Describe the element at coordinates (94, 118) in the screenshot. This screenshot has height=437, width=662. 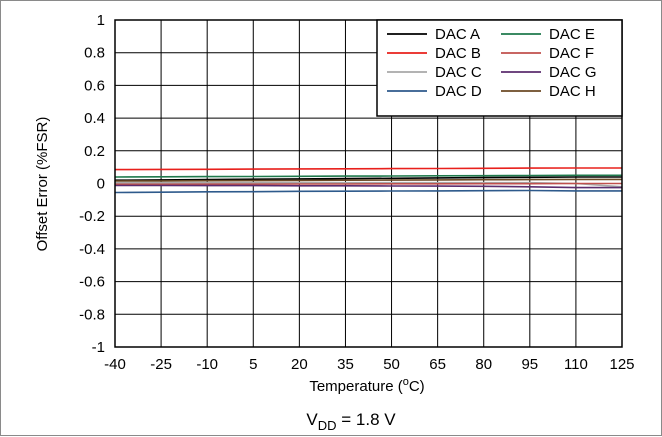
I see `y-tick-label: 0.4` at that location.